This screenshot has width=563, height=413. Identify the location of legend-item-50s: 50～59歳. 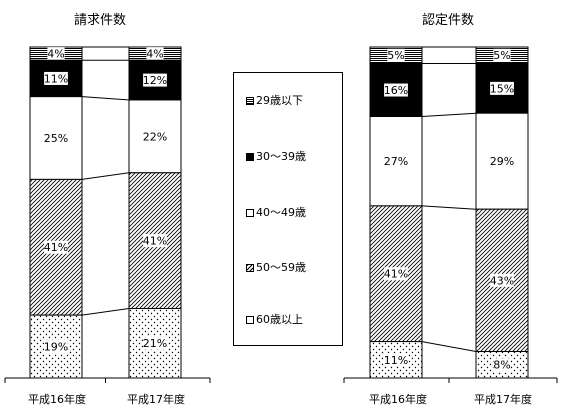
(276, 268).